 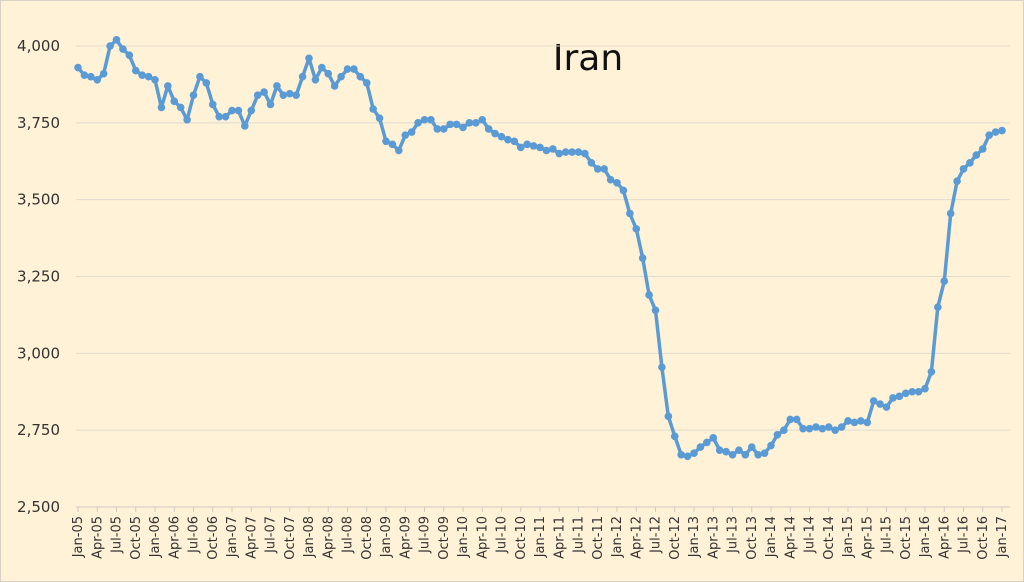 What do you see at coordinates (694, 537) in the screenshot?
I see `x-tick-label: Jan-13` at bounding box center [694, 537].